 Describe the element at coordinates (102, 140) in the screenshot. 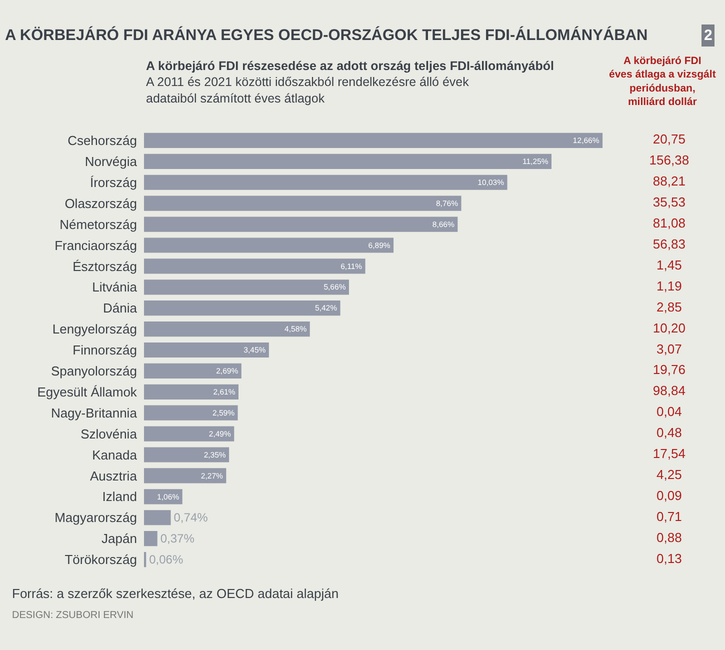

I see `y-tick-label: Csehország` at that location.